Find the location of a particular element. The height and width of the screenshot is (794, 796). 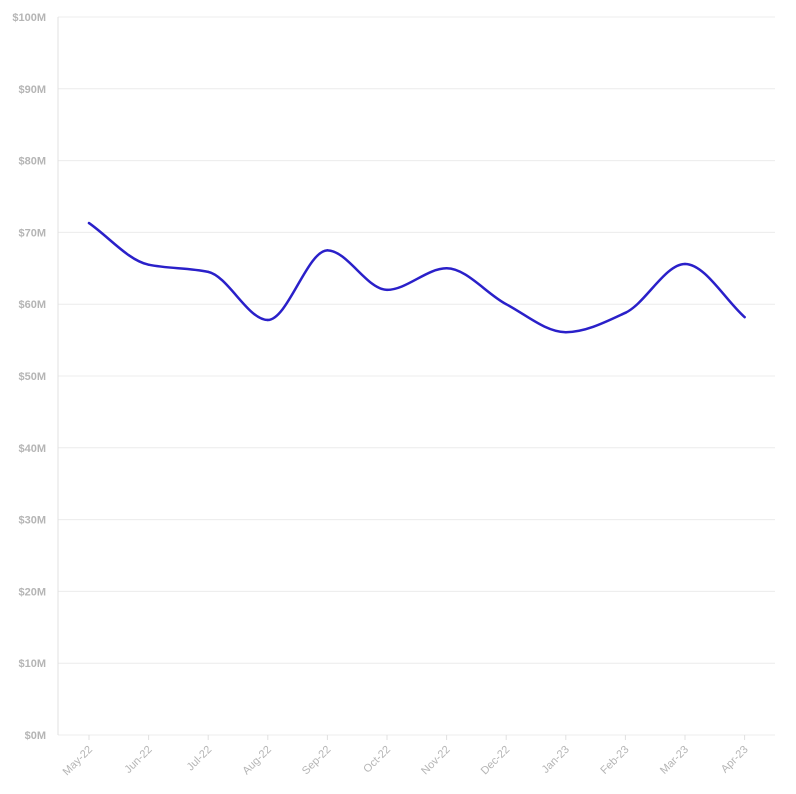

y-tick-label: $0M is located at coordinates (35, 736).